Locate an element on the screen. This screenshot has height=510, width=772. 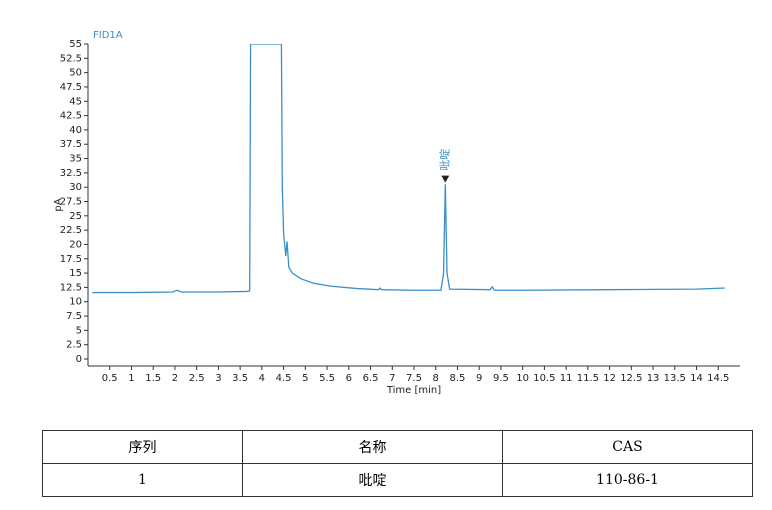
x-tick-label: 5.5 is located at coordinates (327, 378).